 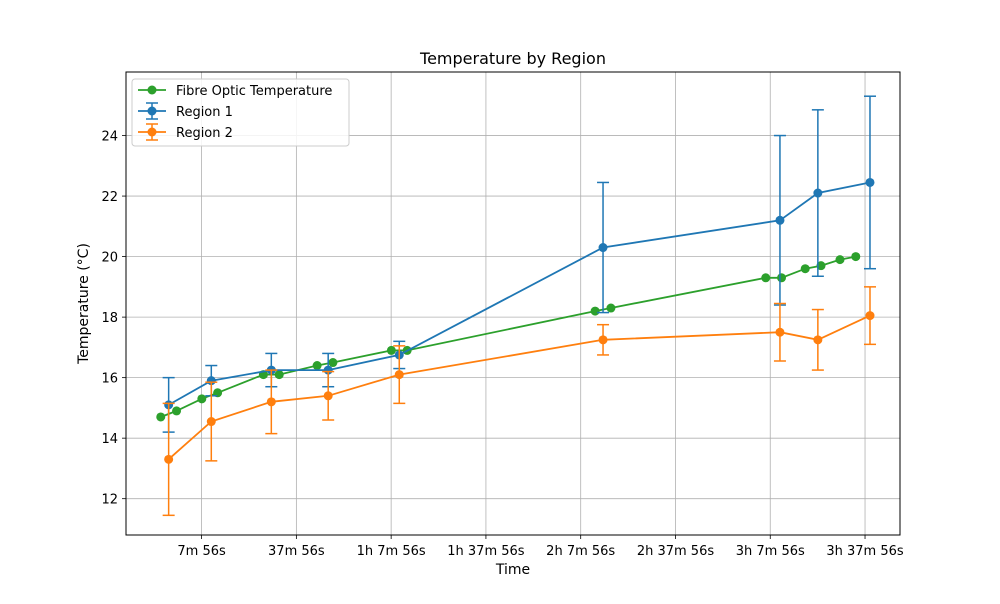 I want to click on x-tick-label: 3h 37m 56s, so click(x=865, y=551).